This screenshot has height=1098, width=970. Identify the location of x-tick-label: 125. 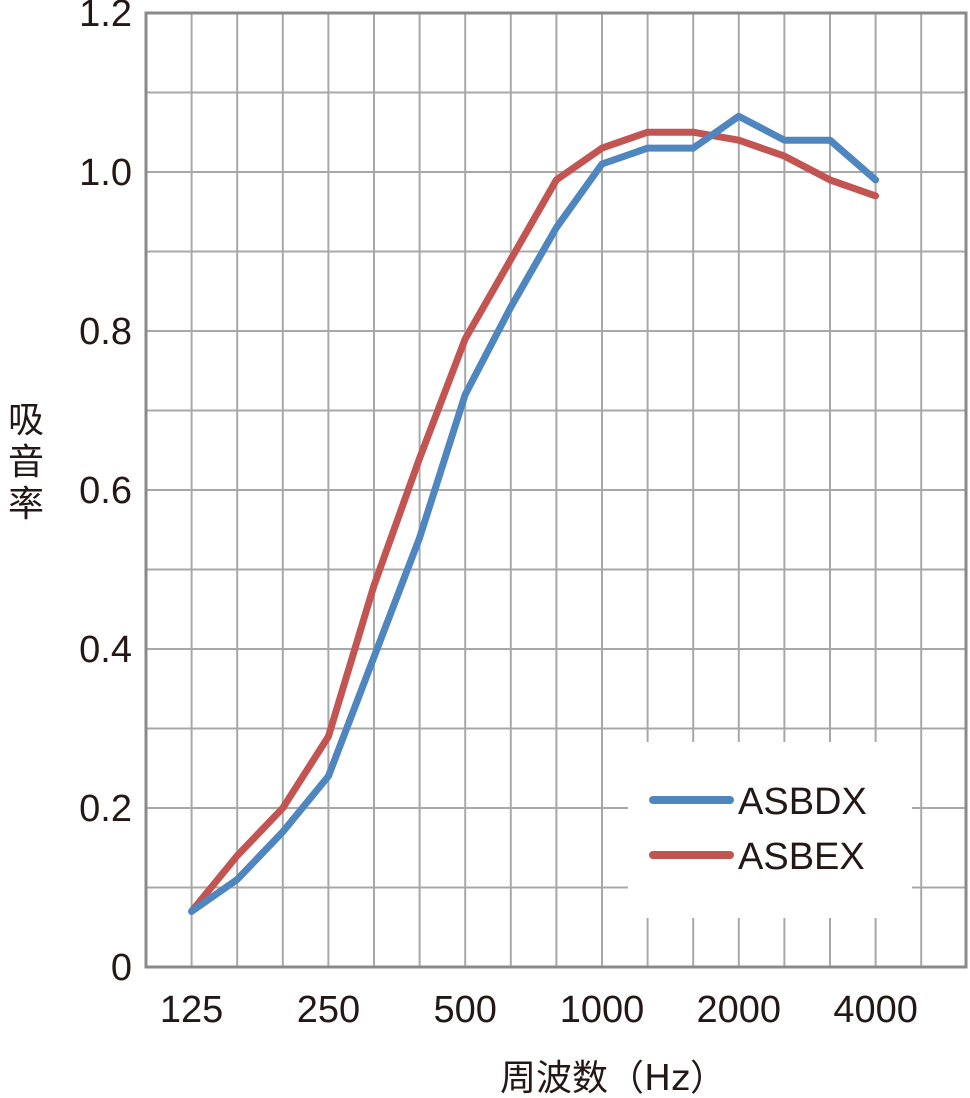
(191, 1010).